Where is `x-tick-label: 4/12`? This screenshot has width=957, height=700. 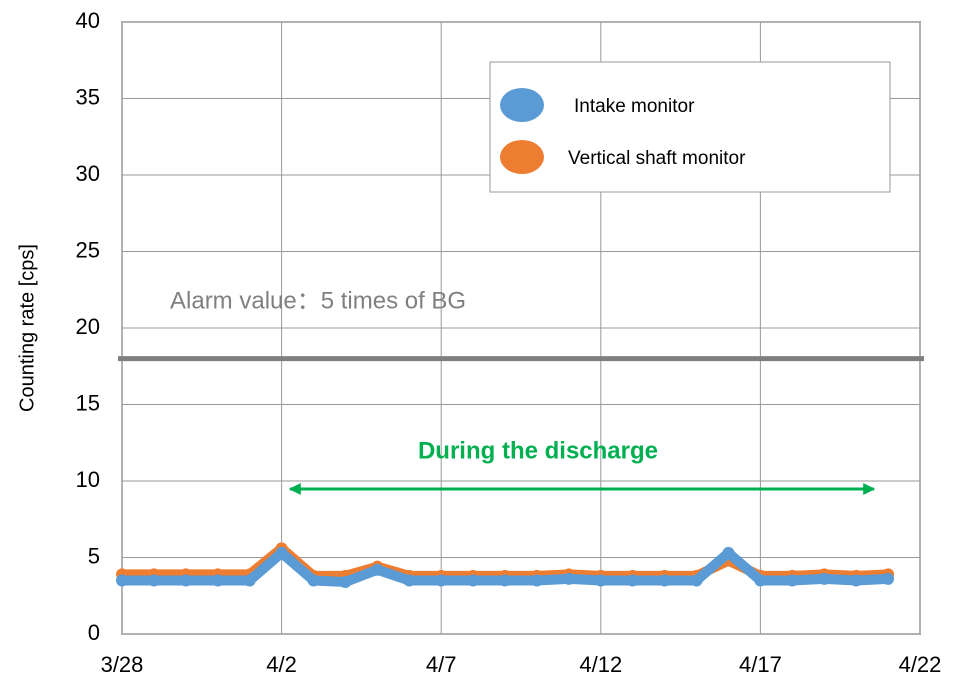 x-tick-label: 4/12 is located at coordinates (600, 664).